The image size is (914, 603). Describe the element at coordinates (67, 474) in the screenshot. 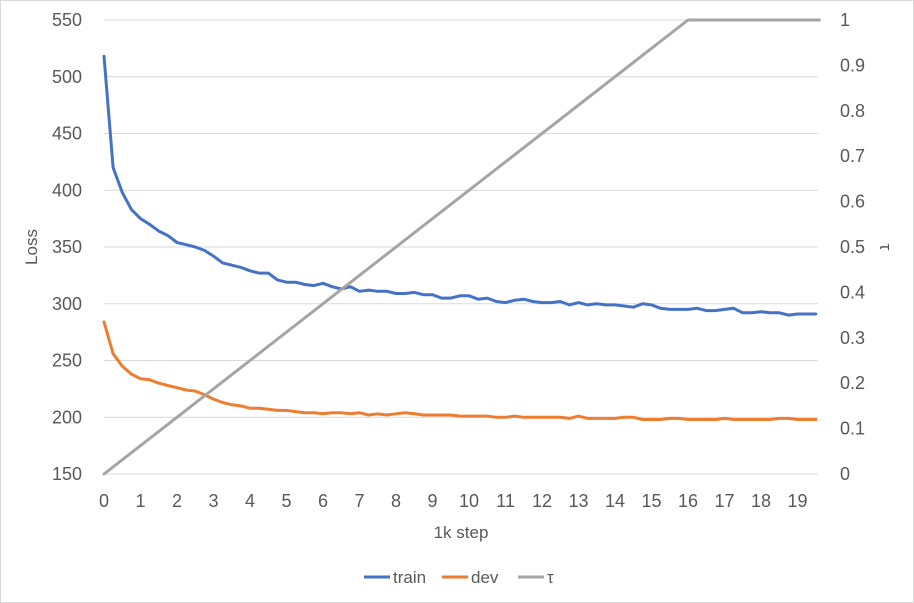

I see `y-tick-label: 150` at that location.